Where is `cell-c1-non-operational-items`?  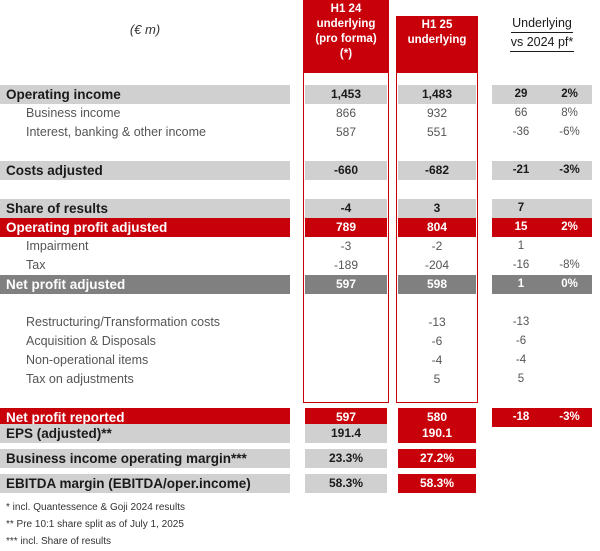 cell-c1-non-operational-items is located at coordinates (346, 360).